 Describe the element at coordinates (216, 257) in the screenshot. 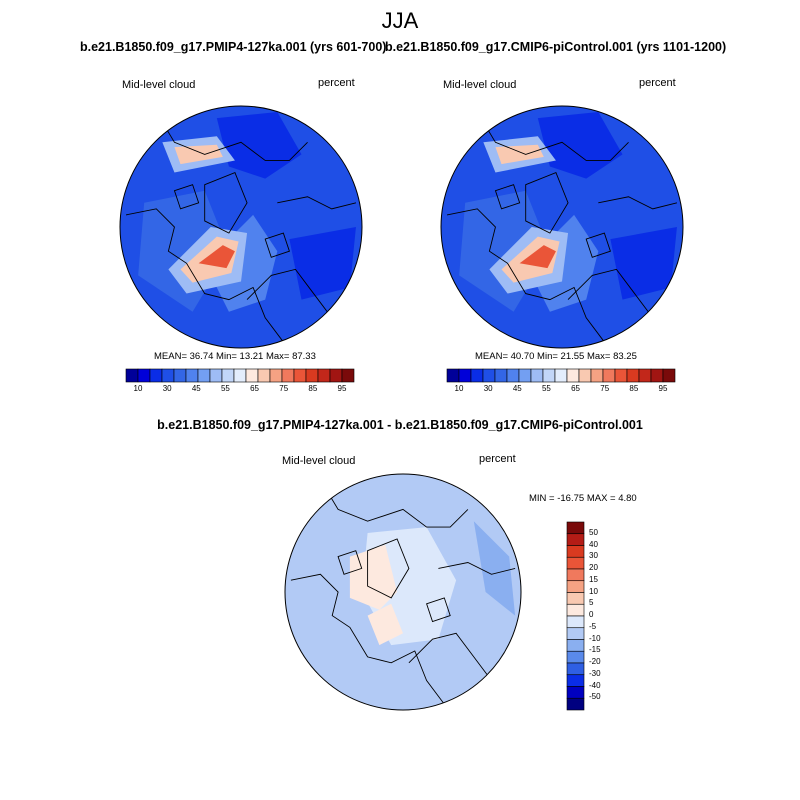

I see `field-region-peak` at that location.